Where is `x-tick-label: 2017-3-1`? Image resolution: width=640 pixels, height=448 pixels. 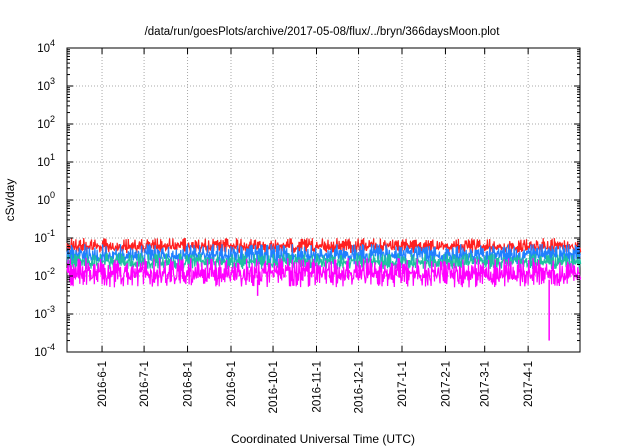
x-tick-label: 2017-3-1 is located at coordinates (486, 384).